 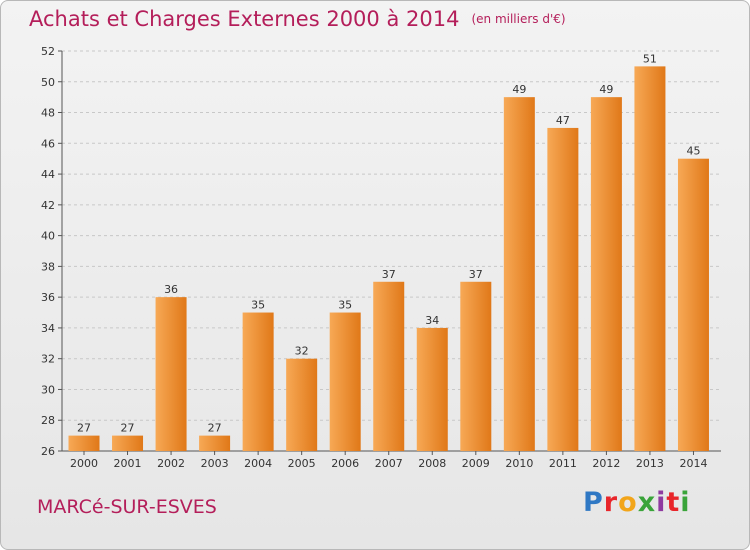 I want to click on data-label-2004: 35, so click(x=258, y=305).